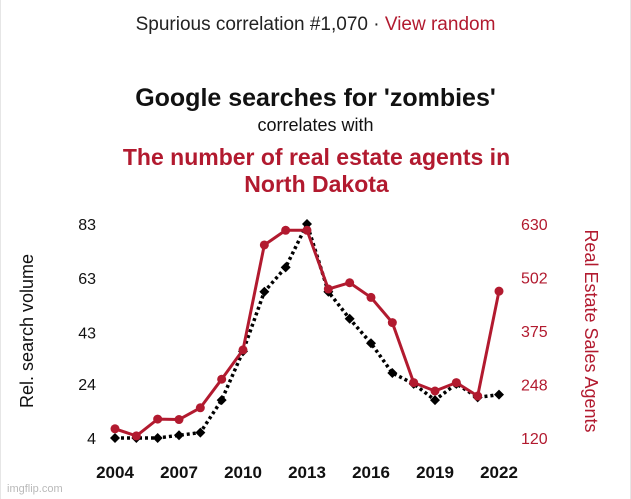  What do you see at coordinates (435, 472) in the screenshot?
I see `x-tick-label: 2019` at bounding box center [435, 472].